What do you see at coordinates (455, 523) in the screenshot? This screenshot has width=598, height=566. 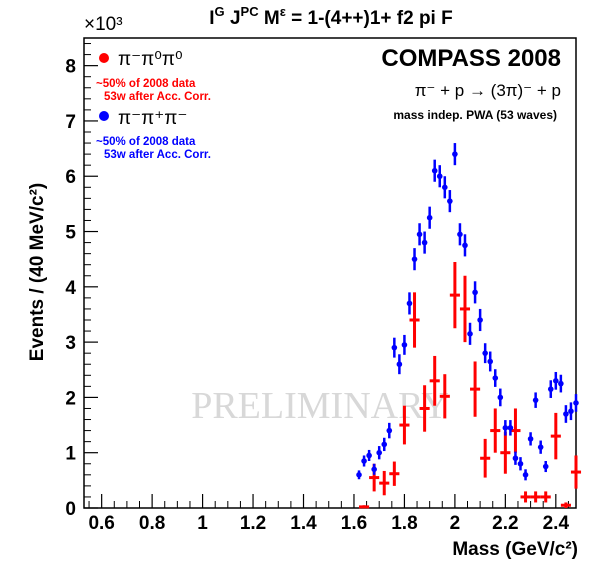 I see `x-tick-label: 2` at bounding box center [455, 523].